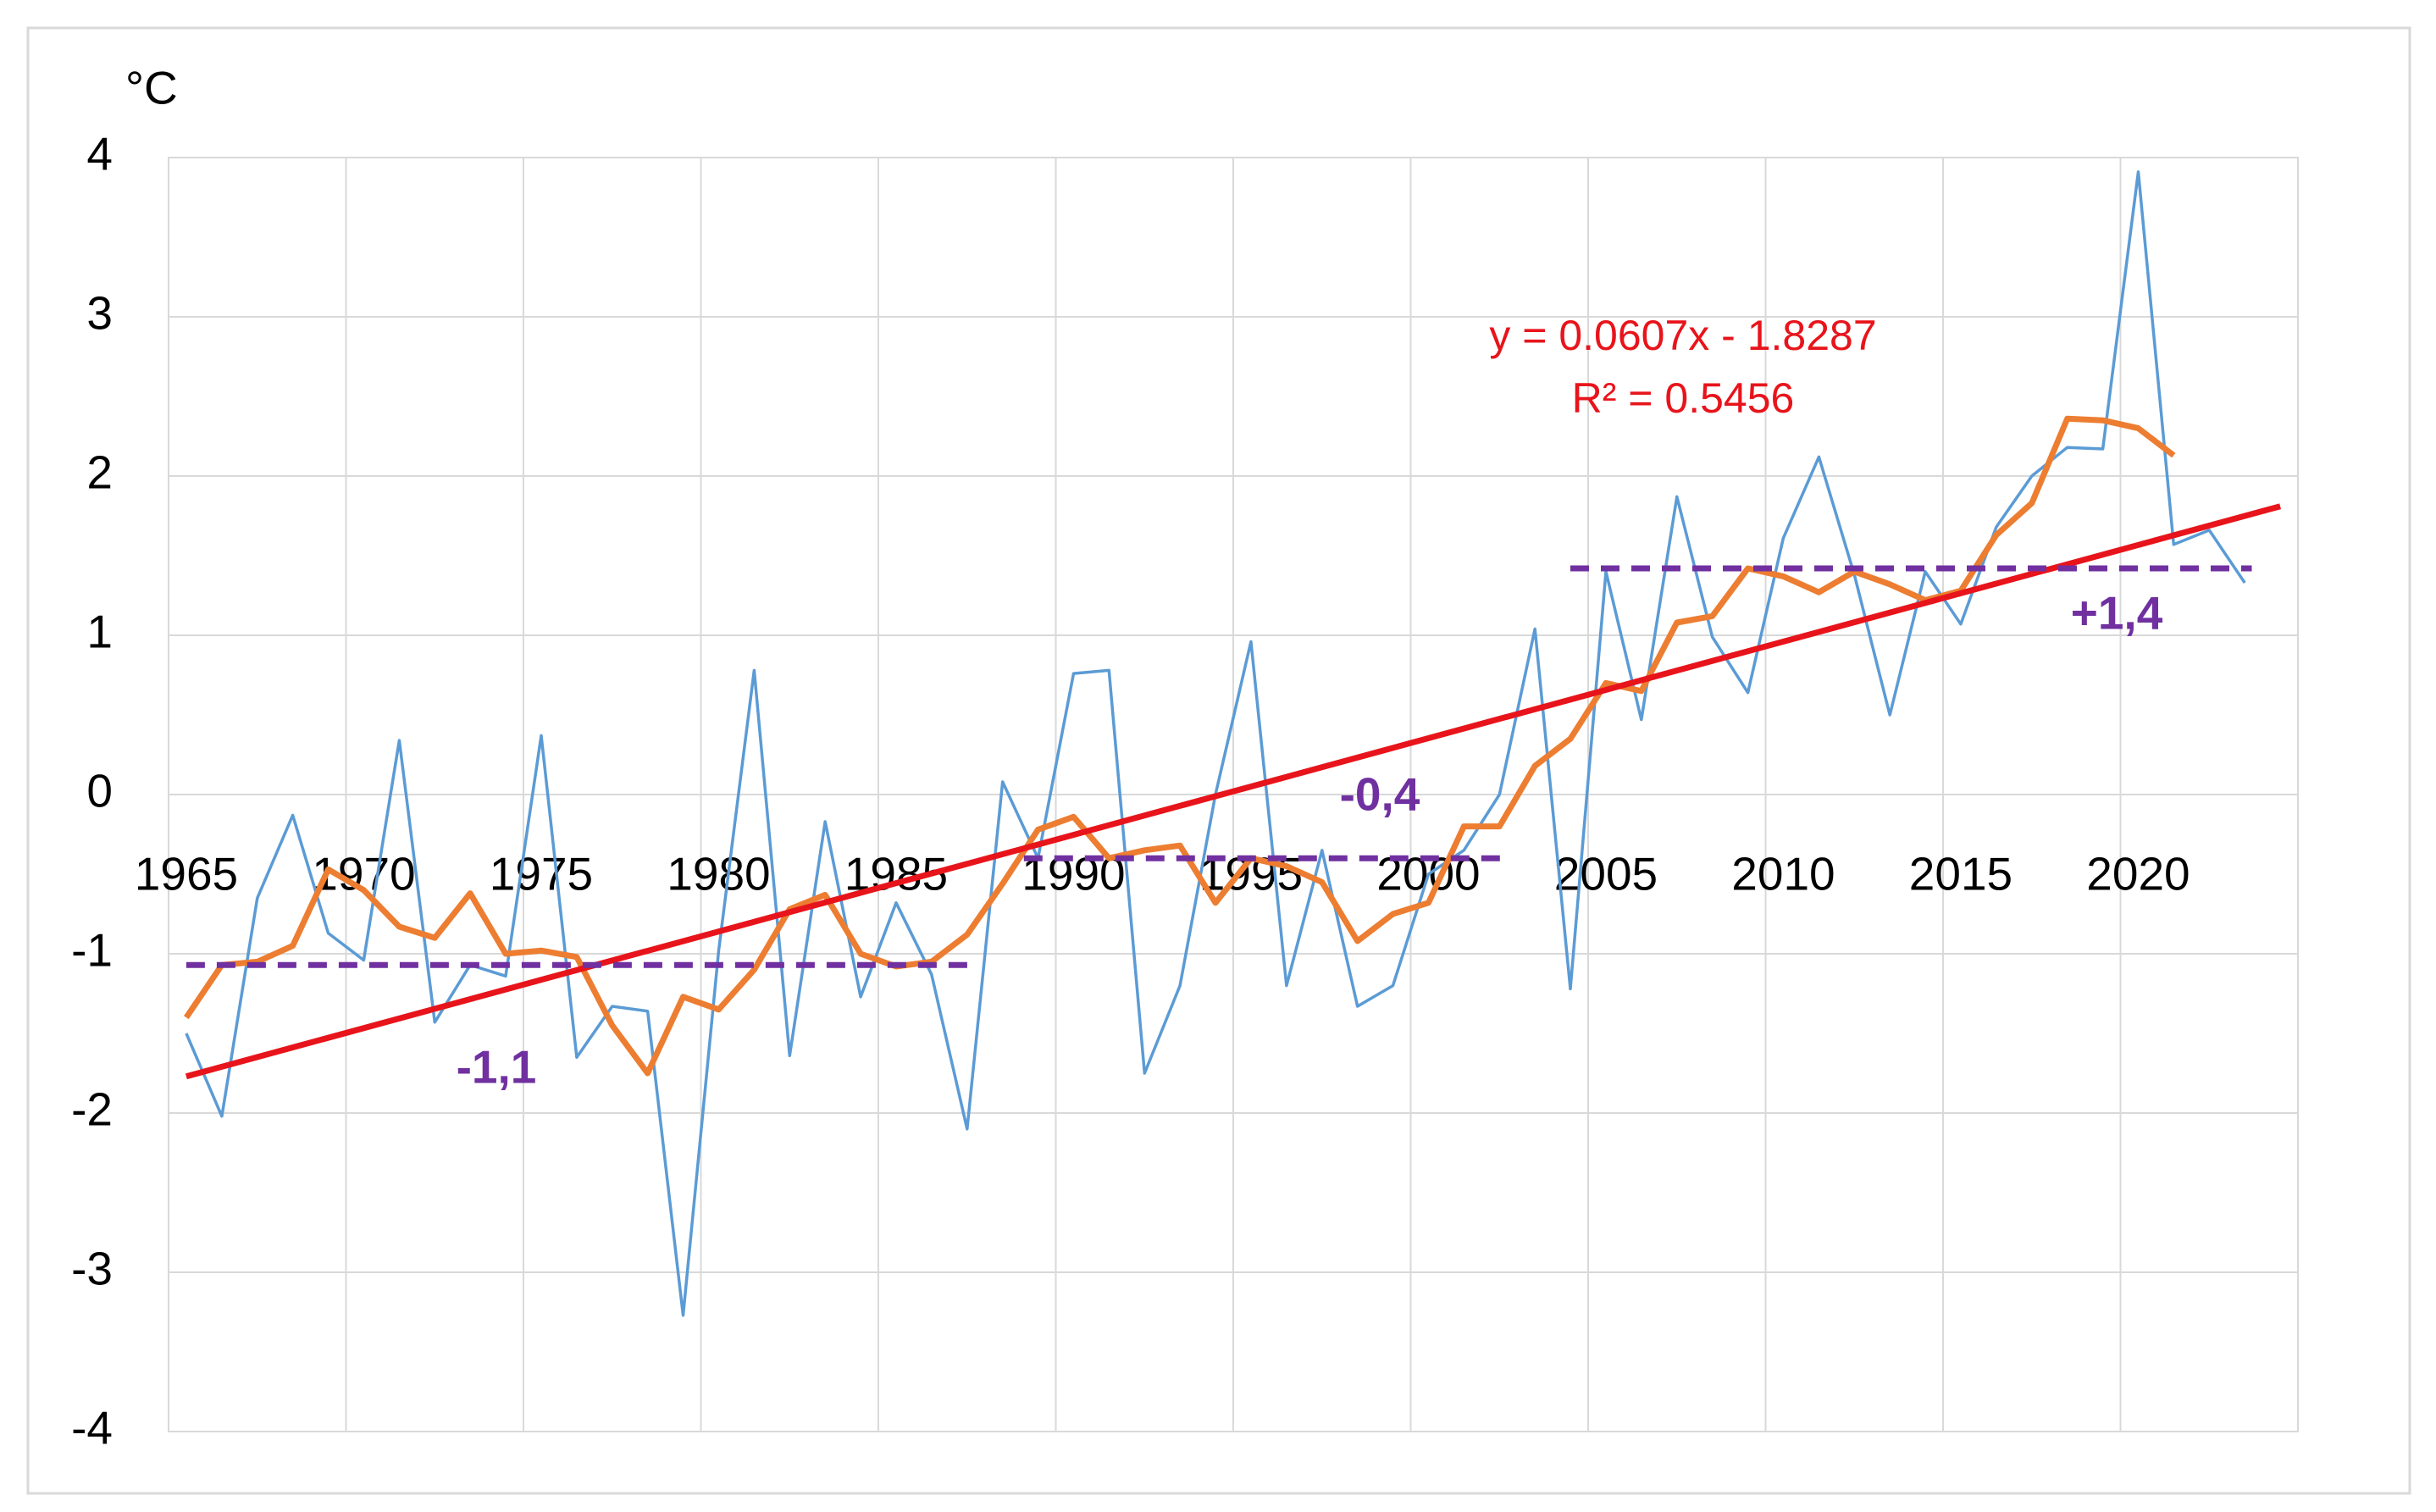 The height and width of the screenshot is (1512, 2436). What do you see at coordinates (1683, 398) in the screenshot?
I see `annotation: R² = 0.5456` at bounding box center [1683, 398].